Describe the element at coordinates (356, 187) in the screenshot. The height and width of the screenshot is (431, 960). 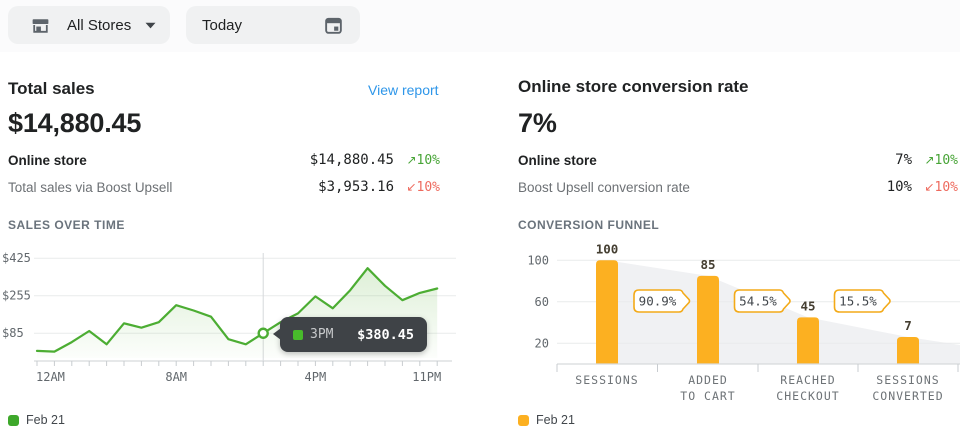
I see `row-value: $3,953.16` at that location.